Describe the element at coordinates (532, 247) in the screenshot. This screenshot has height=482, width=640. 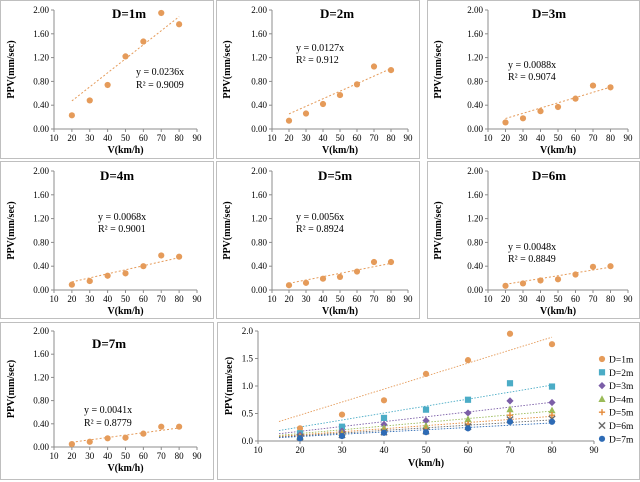
I see `trend-equation: y = 0.0048x` at that location.